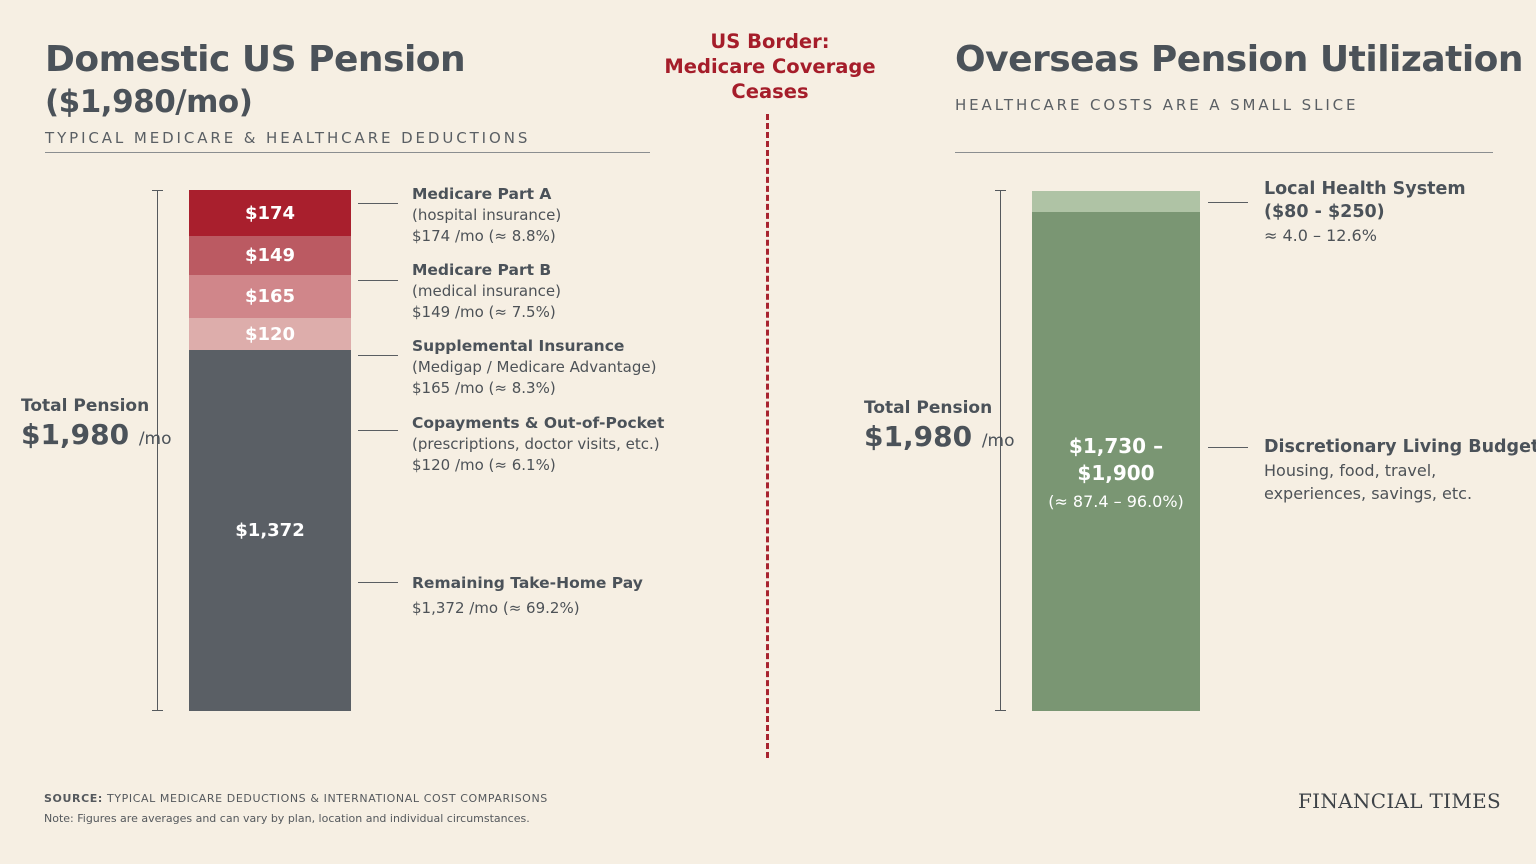 The width and height of the screenshot is (1536, 864). What do you see at coordinates (484, 388) in the screenshot?
I see `annotation-value: $165 /mo (≈ 8.3%)` at bounding box center [484, 388].